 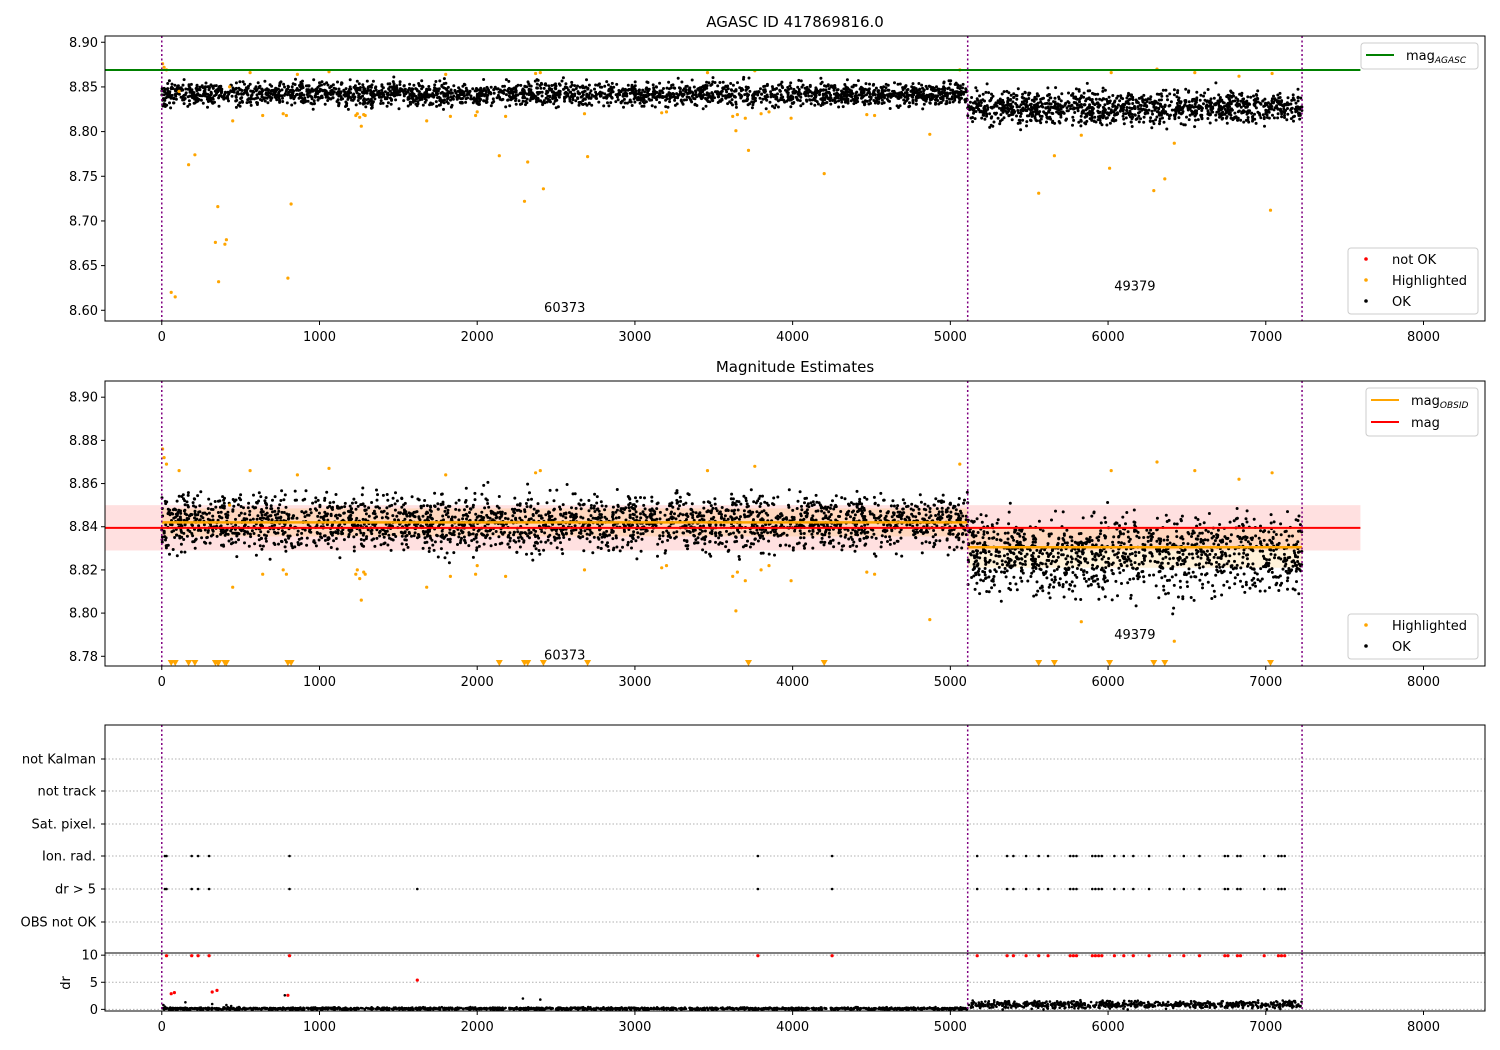 What do you see at coordinates (795, 22) in the screenshot?
I see `panel-title: AGASC ID 417869816.0` at bounding box center [795, 22].